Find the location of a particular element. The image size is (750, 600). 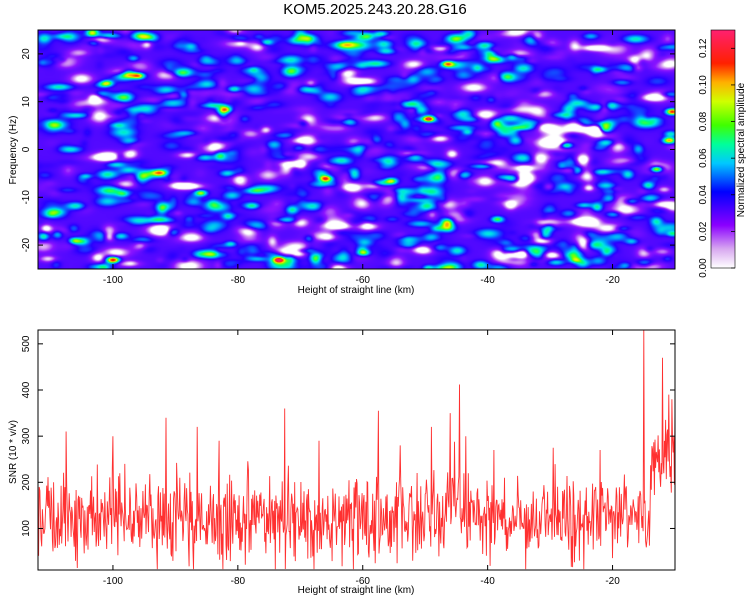

colorbar-ticks: 0.00 0.02 0.04 0.06 0.08 0.10 0.12 is located at coordinates (716, 158).